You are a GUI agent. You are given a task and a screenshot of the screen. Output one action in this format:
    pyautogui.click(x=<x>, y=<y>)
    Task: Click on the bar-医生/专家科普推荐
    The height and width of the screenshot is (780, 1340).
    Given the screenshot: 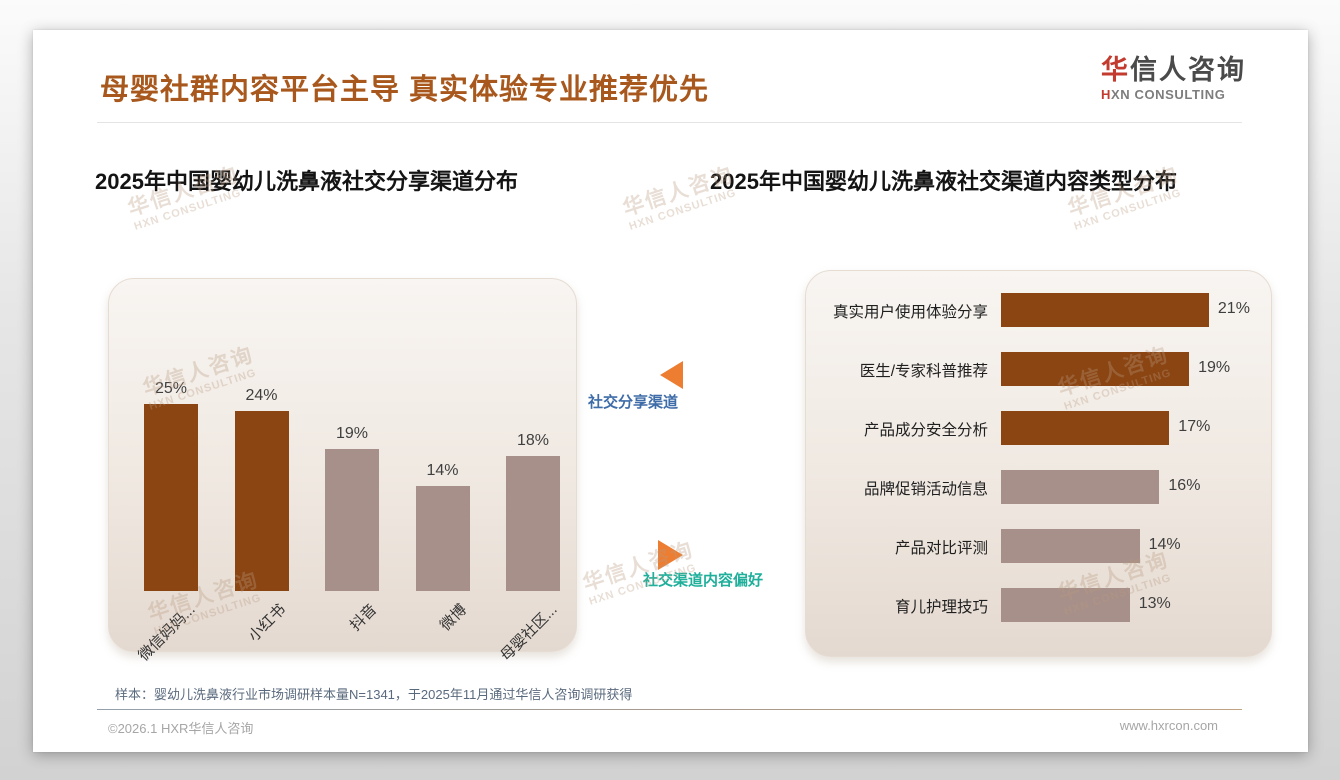 What is the action you would take?
    pyautogui.click(x=1095, y=369)
    